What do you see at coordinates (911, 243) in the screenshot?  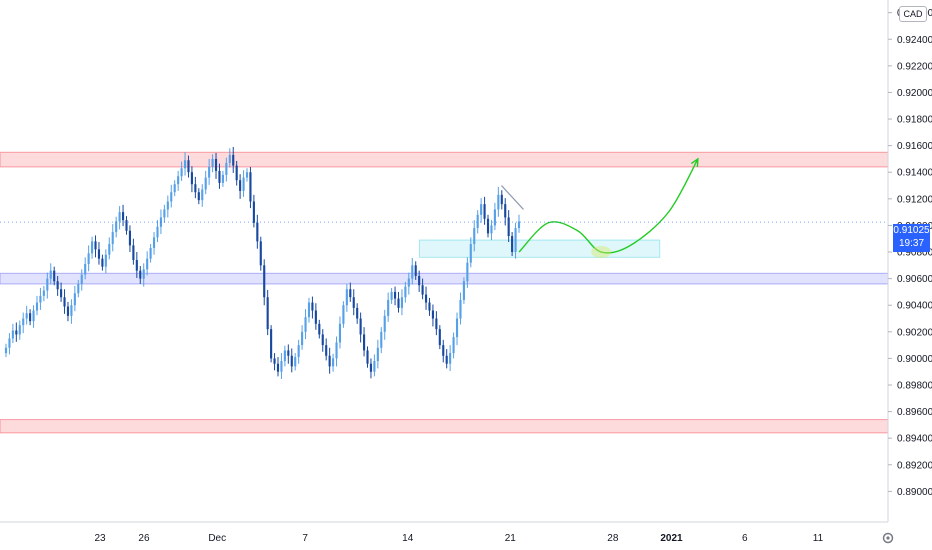 I see `countdown-timer: 19:37` at bounding box center [911, 243].